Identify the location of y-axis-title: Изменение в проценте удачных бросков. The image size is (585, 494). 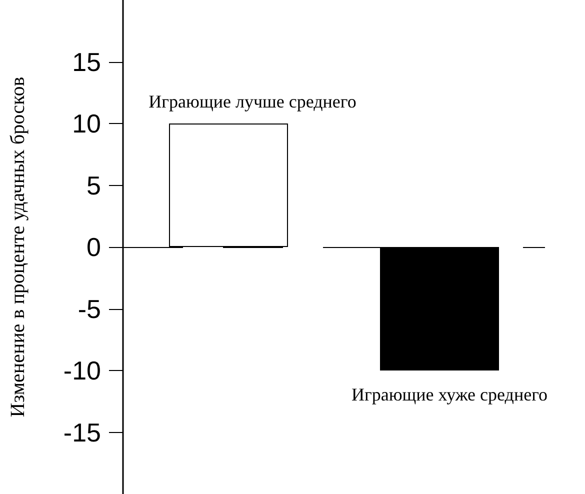
(18, 247).